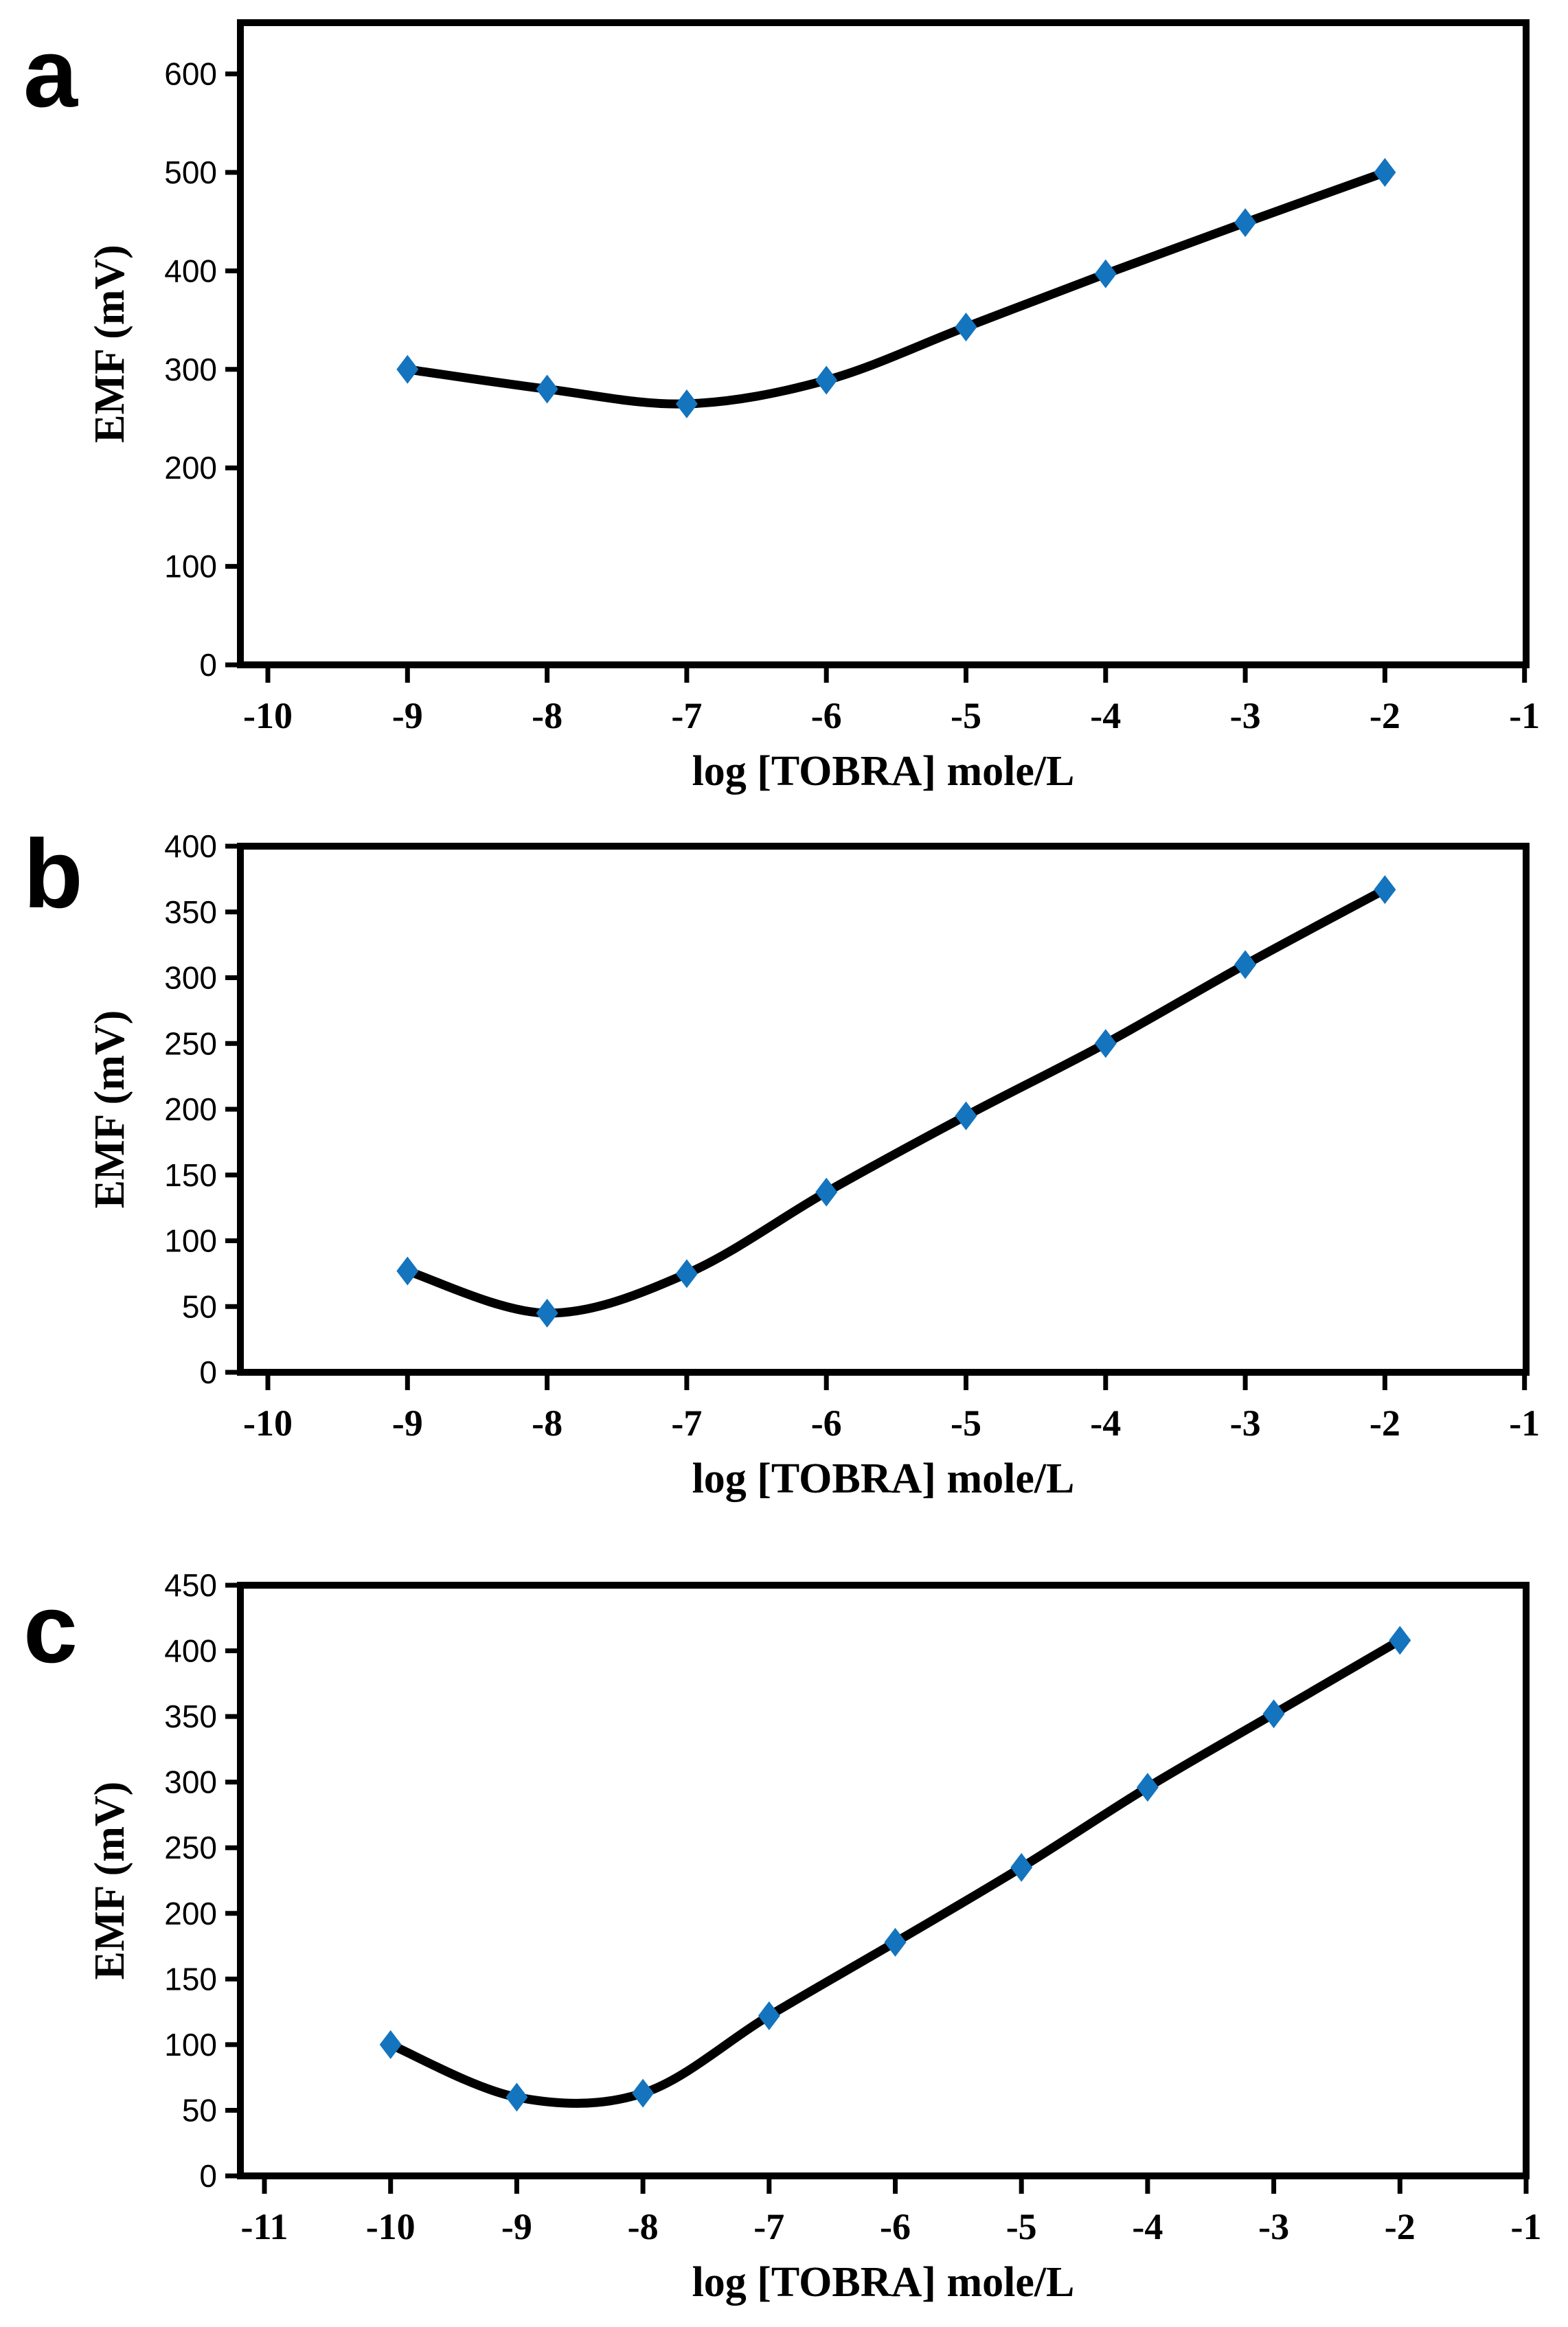 The image size is (1568, 2327). Describe the element at coordinates (191, 74) in the screenshot. I see `y-tick-label: 600` at that location.